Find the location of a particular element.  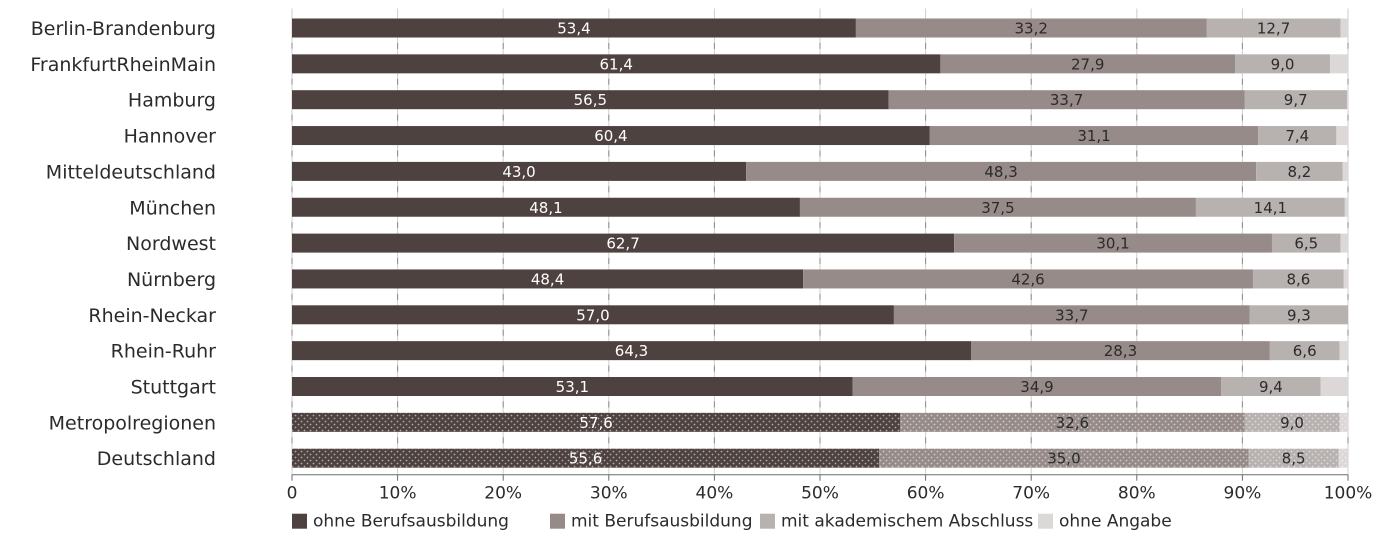

bar-value-label: 61,4 is located at coordinates (615, 64).